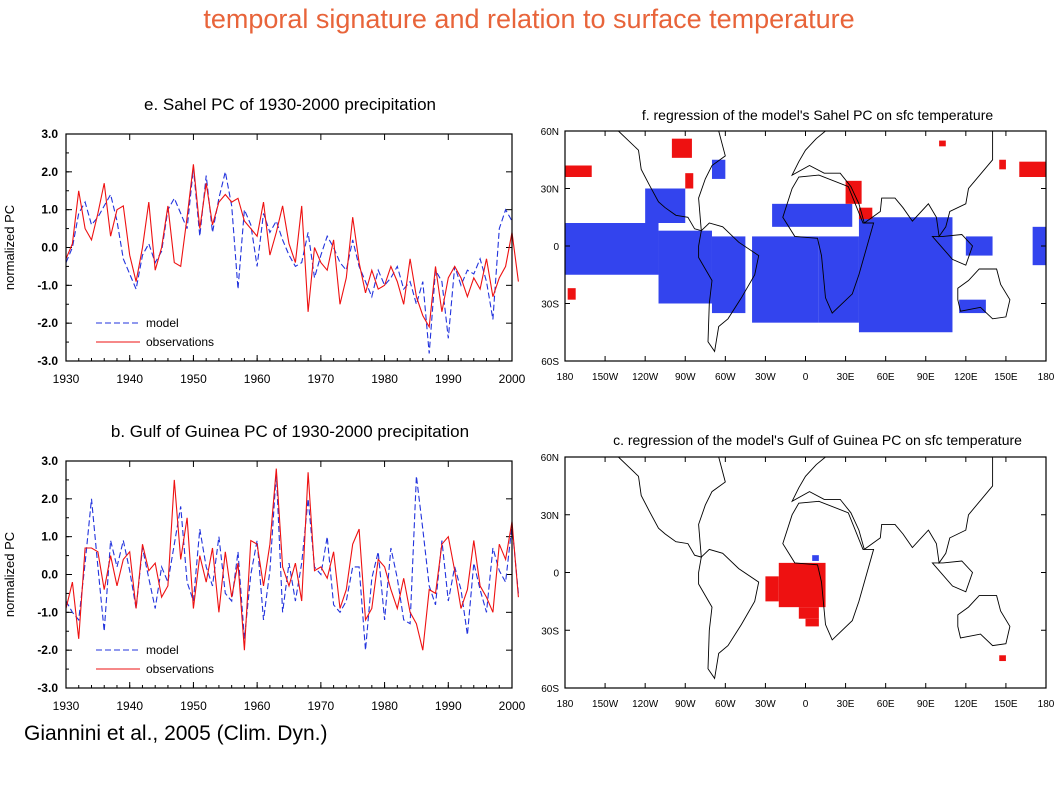 The width and height of the screenshot is (1058, 793). I want to click on lon-tick-label: 60E, so click(886, 704).